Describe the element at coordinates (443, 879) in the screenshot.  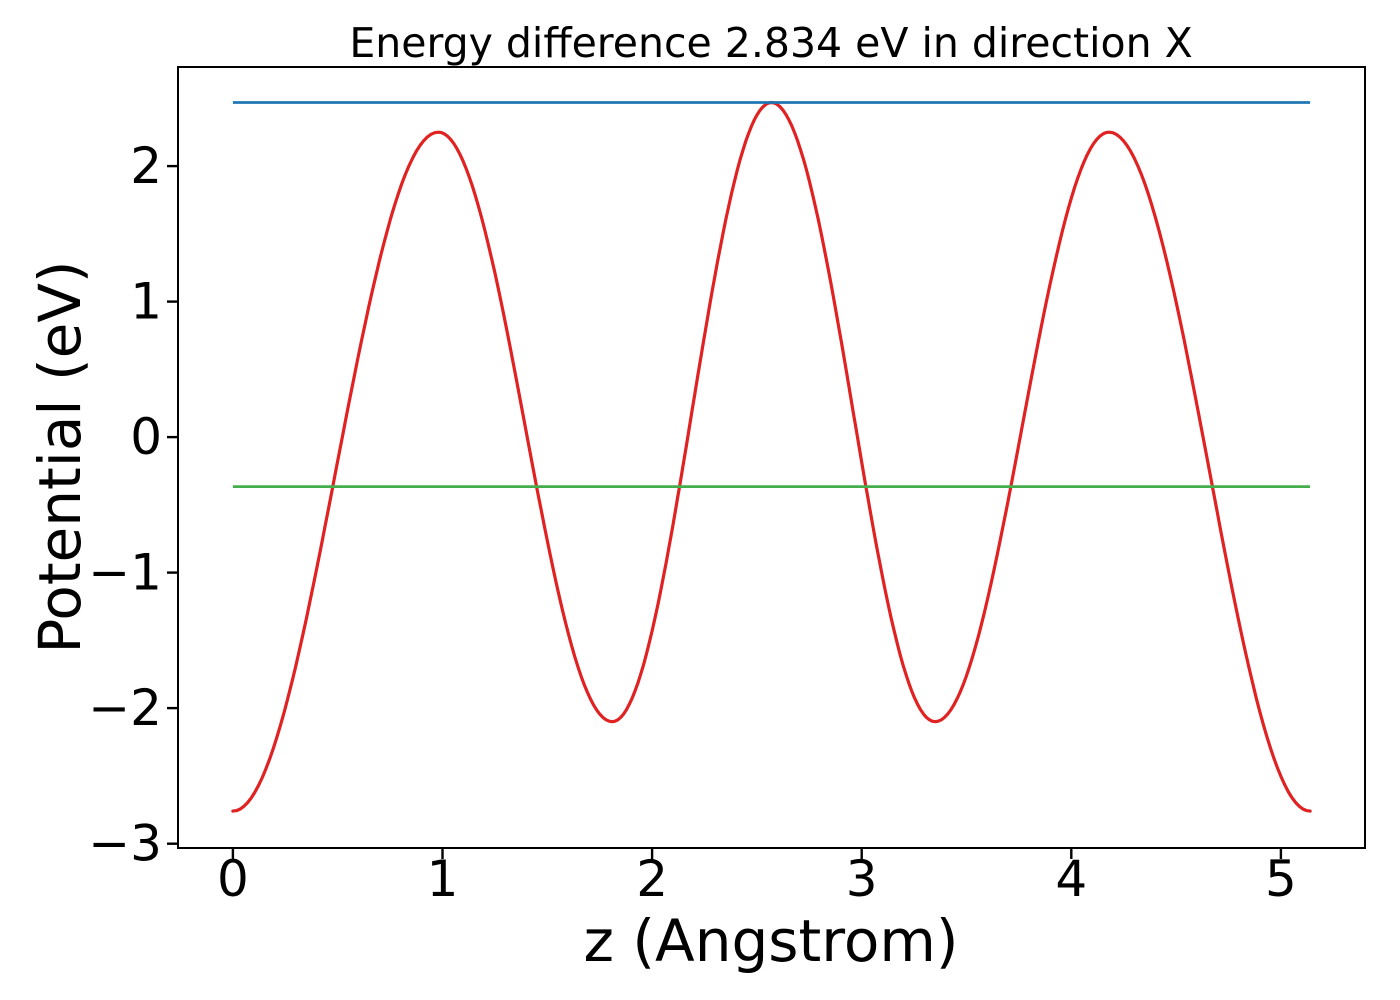
I see `x-tick-label: 1` at that location.